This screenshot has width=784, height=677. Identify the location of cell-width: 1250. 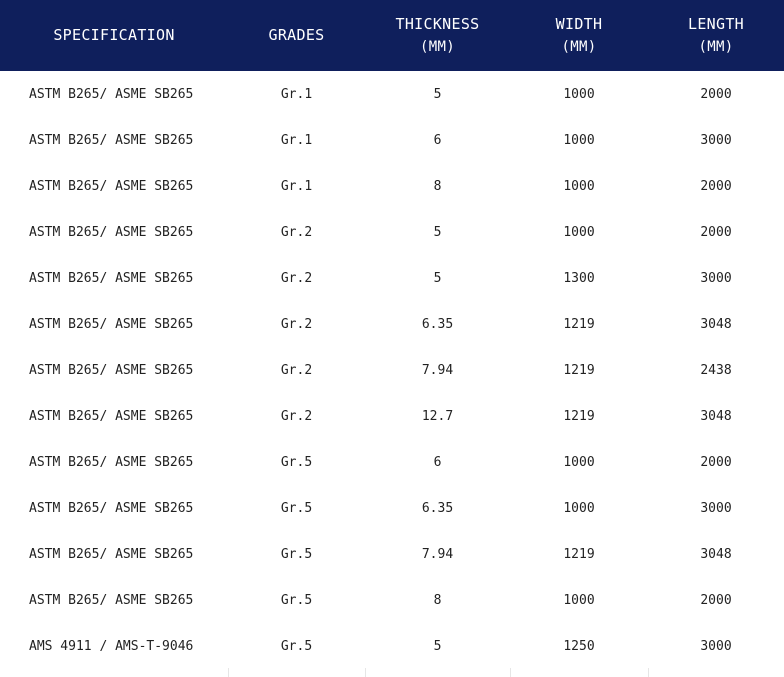
(579, 646).